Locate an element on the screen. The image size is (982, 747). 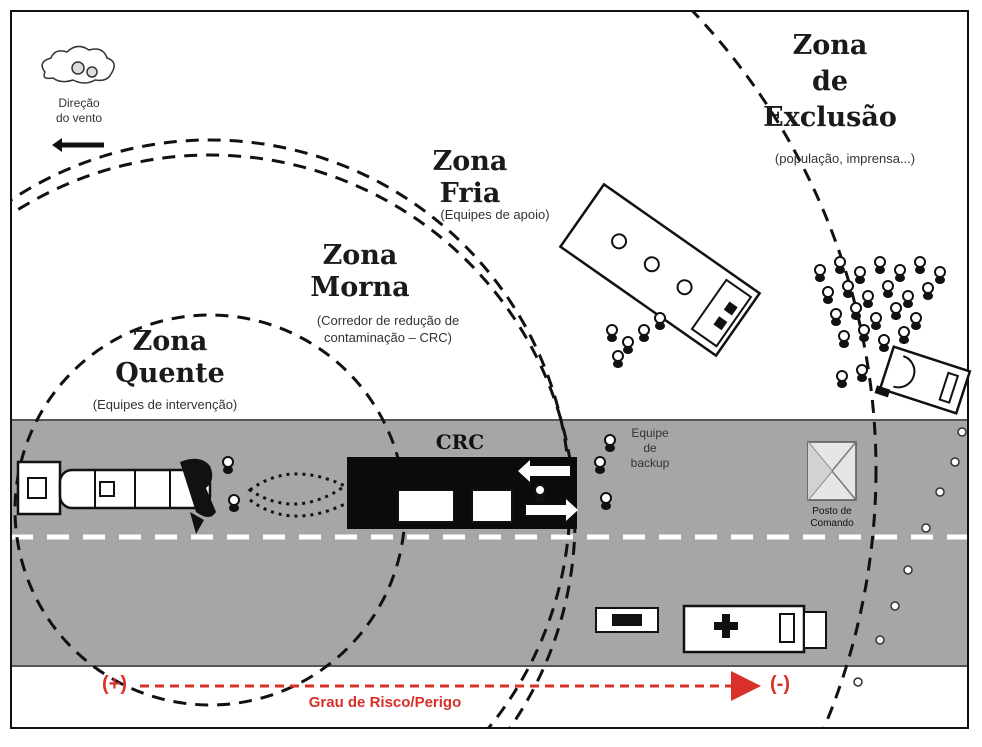
support-bus is located at coordinates (660, 270).